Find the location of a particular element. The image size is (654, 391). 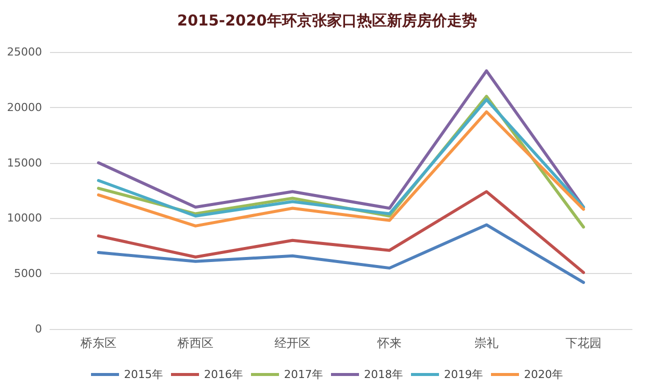

x-tick-label: 怀来 is located at coordinates (389, 343).